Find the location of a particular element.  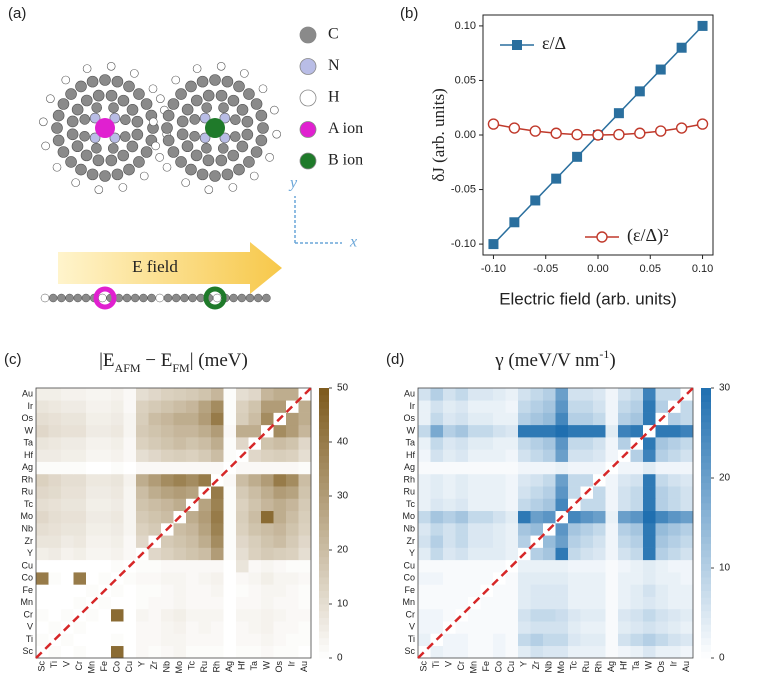

y-tick-label: Co is located at coordinates (27, 578).